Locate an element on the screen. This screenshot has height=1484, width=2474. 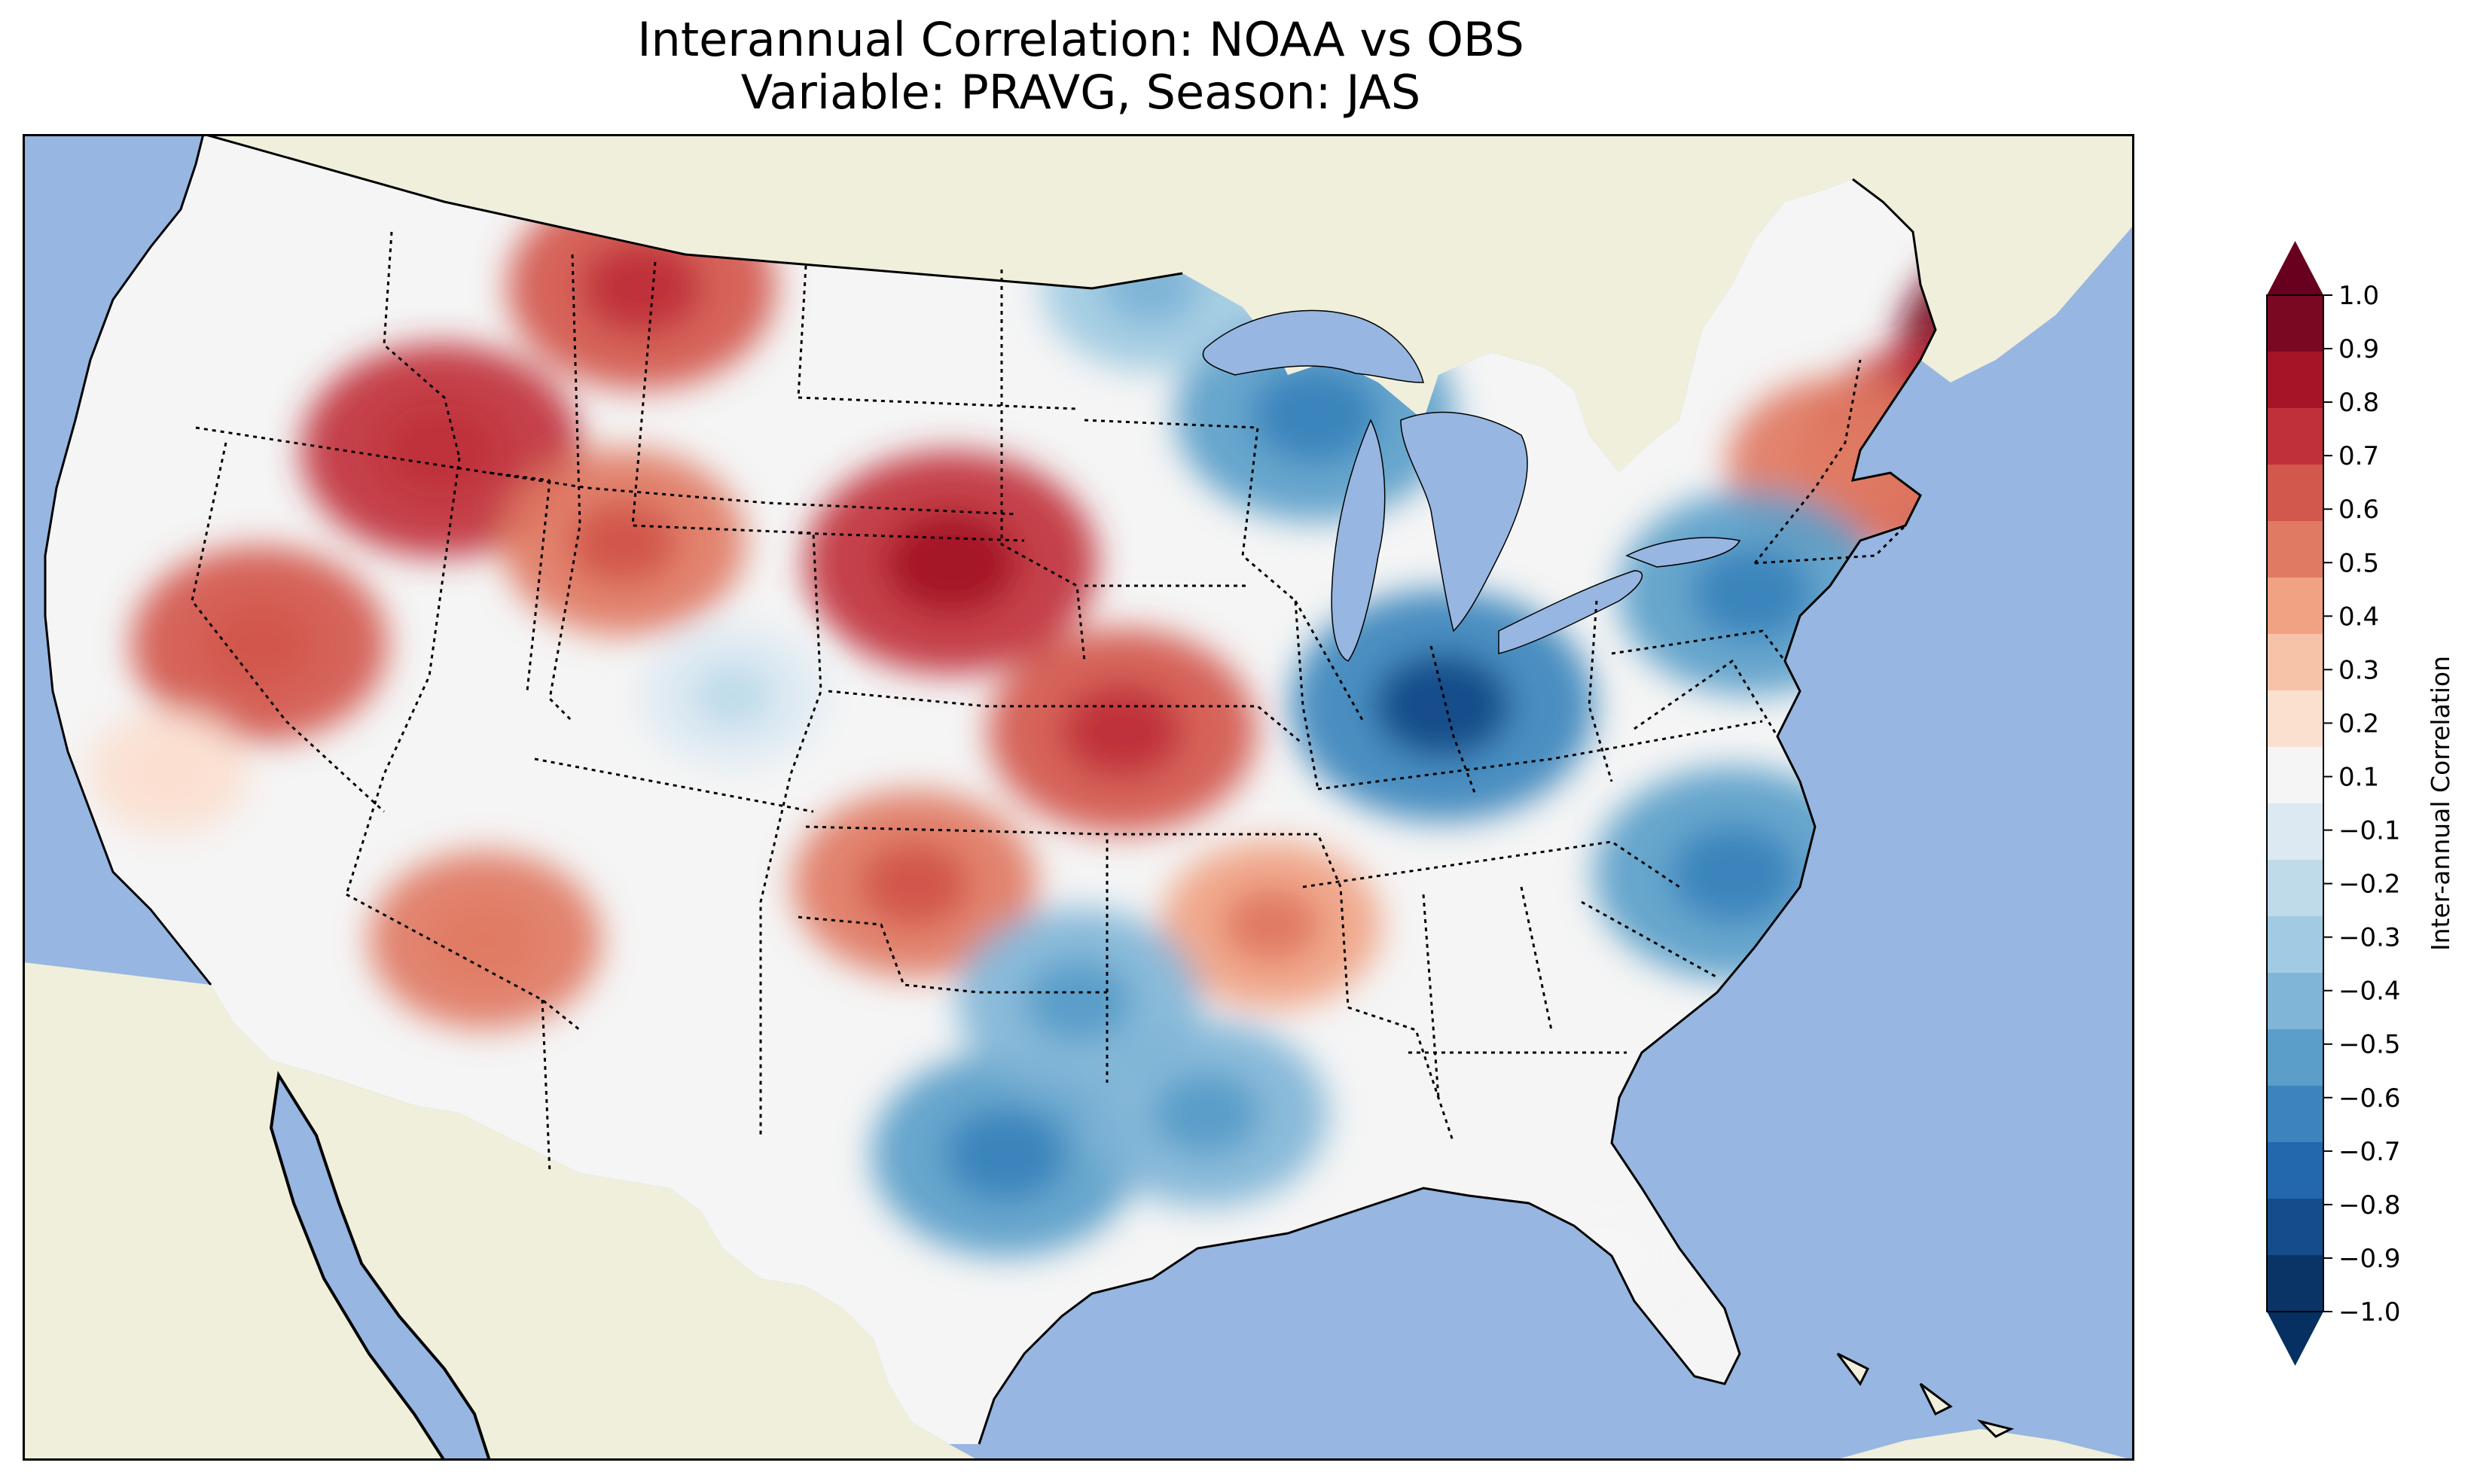
baja-gulf is located at coordinates (380, 1266).